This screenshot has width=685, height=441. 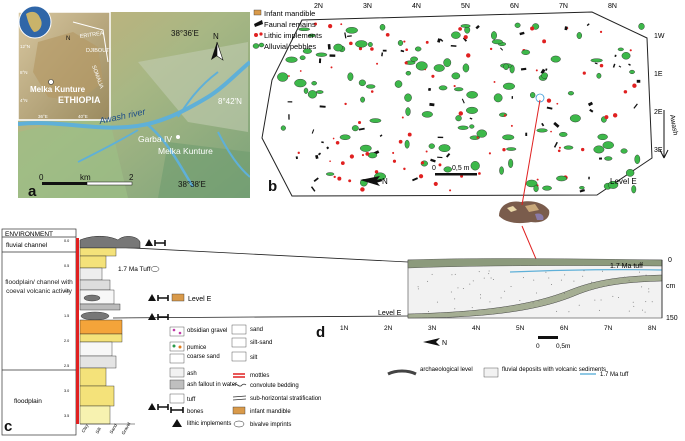 I want to click on depth-tick: 1.0, so click(x=66, y=291).